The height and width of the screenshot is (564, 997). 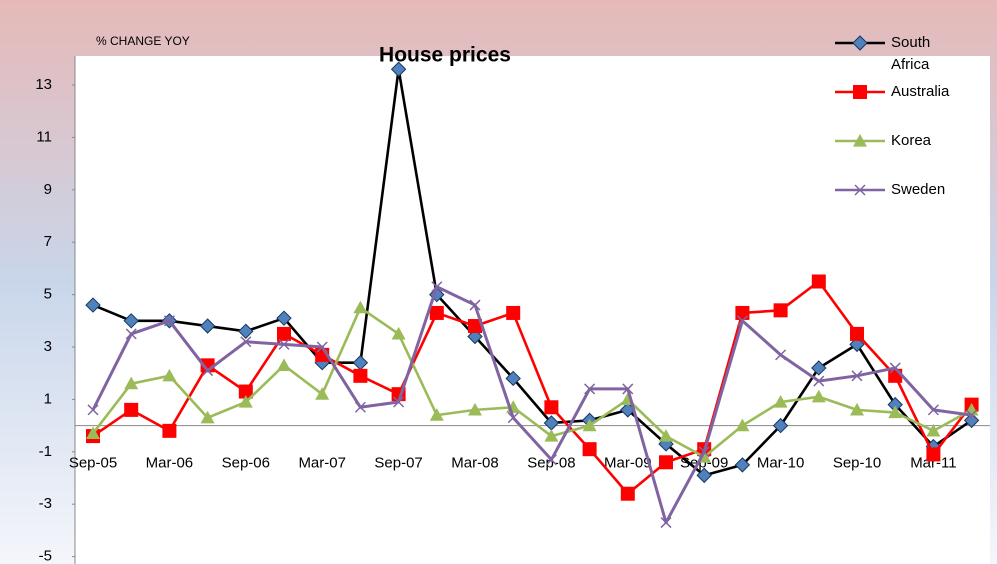 What do you see at coordinates (45, 503) in the screenshot?
I see `y-tick-label: -3` at bounding box center [45, 503].